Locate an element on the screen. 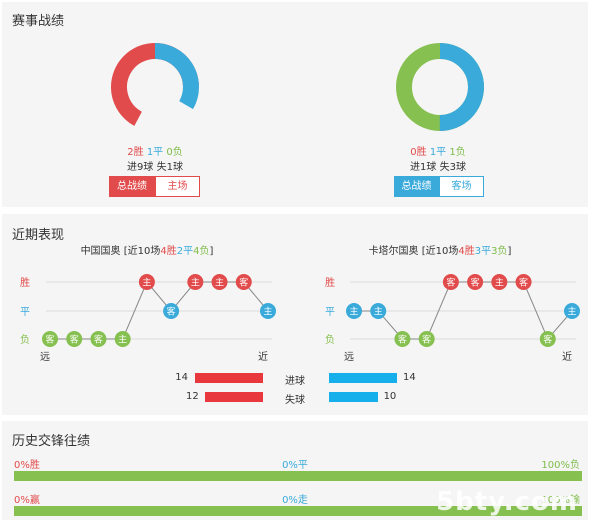 This screenshot has height=522, width=590. away-row-label-D: 平 is located at coordinates (330, 312).